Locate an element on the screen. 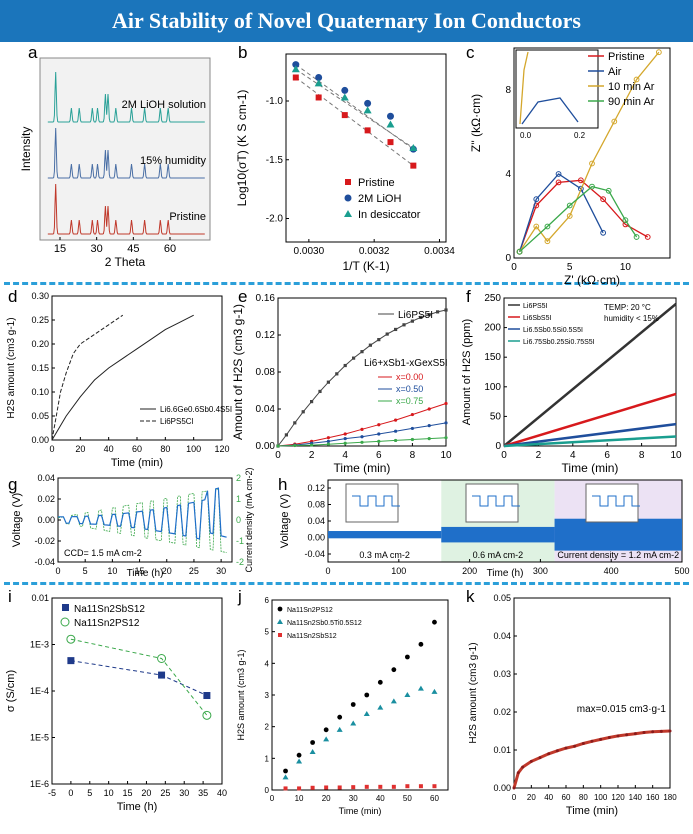 The width and height of the screenshot is (693, 834). y-tick-label: 0.03 is located at coordinates (502, 674).